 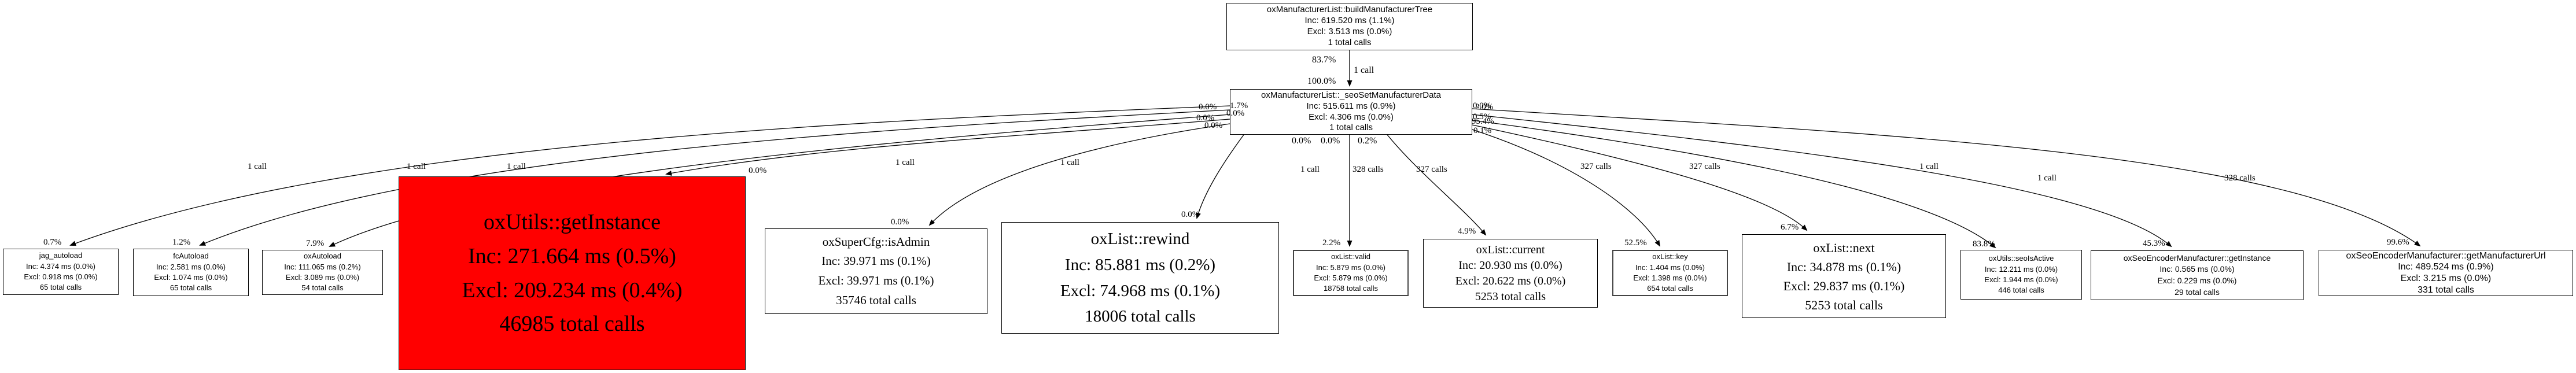 I want to click on node-excl: Excl: 74.968 ms (0.1%), so click(x=1140, y=290).